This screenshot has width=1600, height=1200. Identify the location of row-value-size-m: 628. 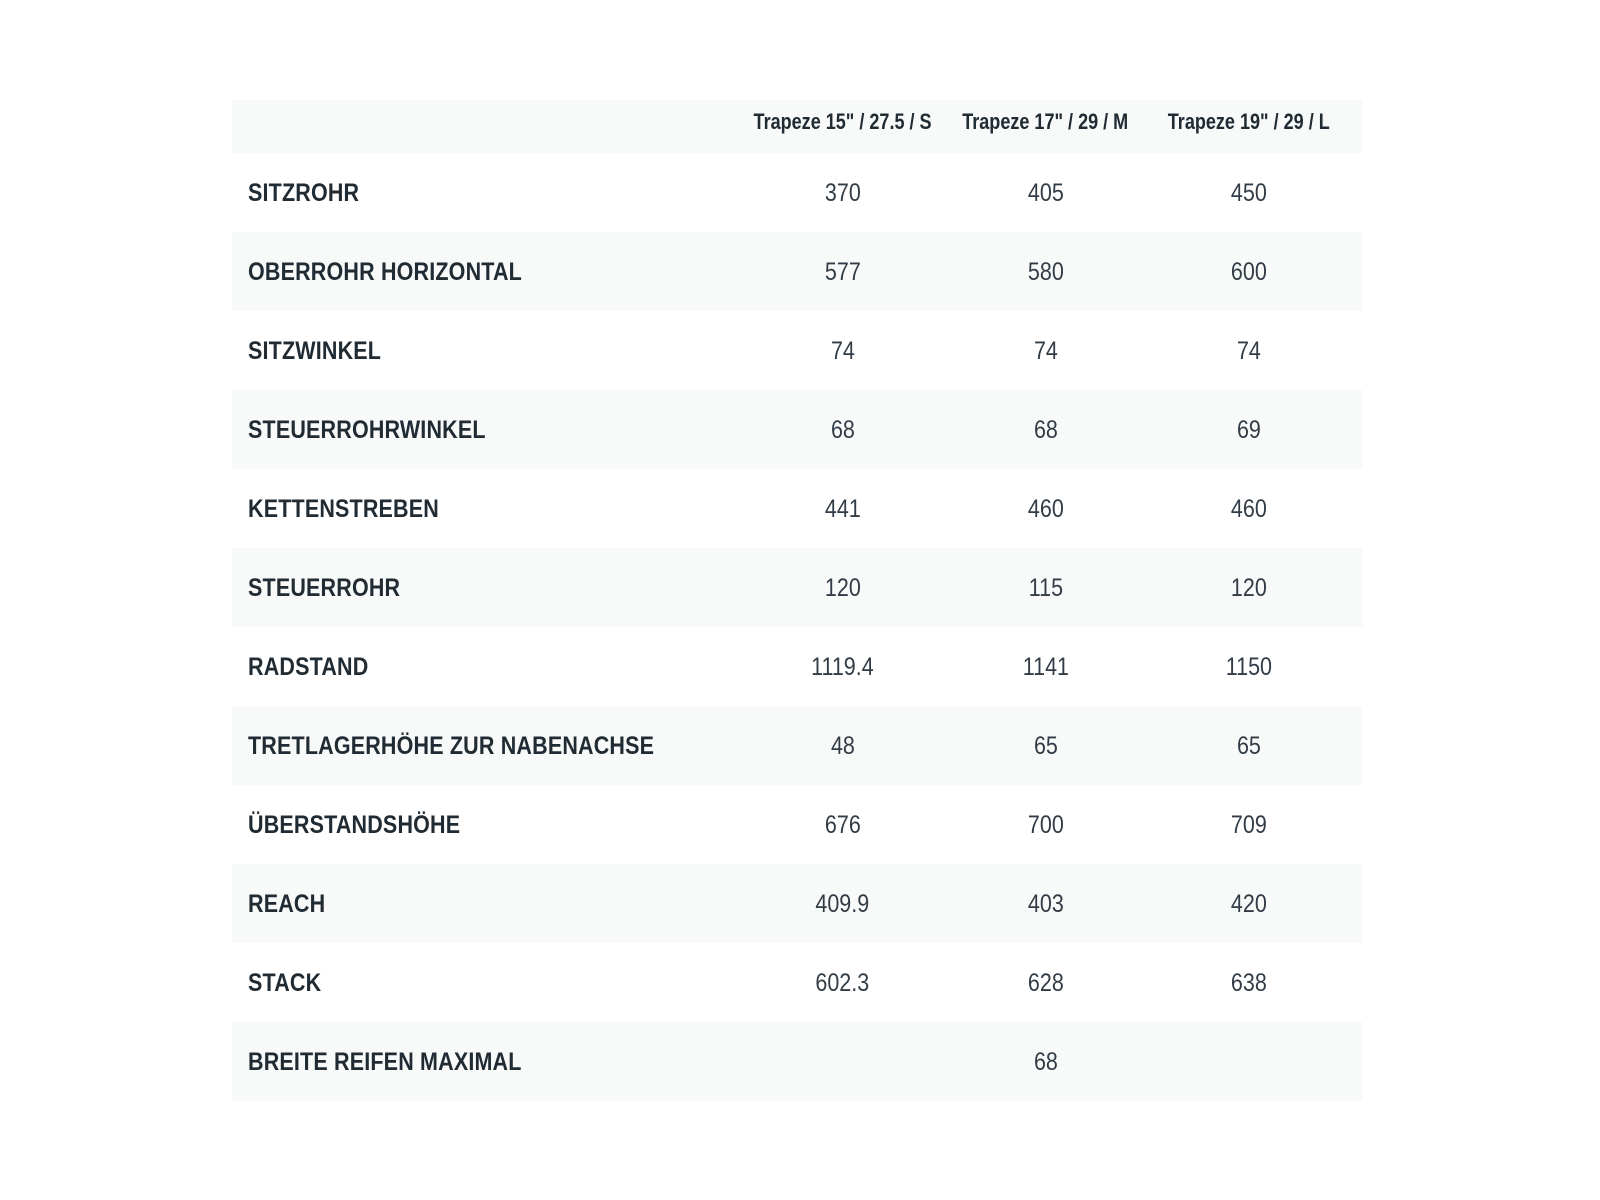
(1045, 982).